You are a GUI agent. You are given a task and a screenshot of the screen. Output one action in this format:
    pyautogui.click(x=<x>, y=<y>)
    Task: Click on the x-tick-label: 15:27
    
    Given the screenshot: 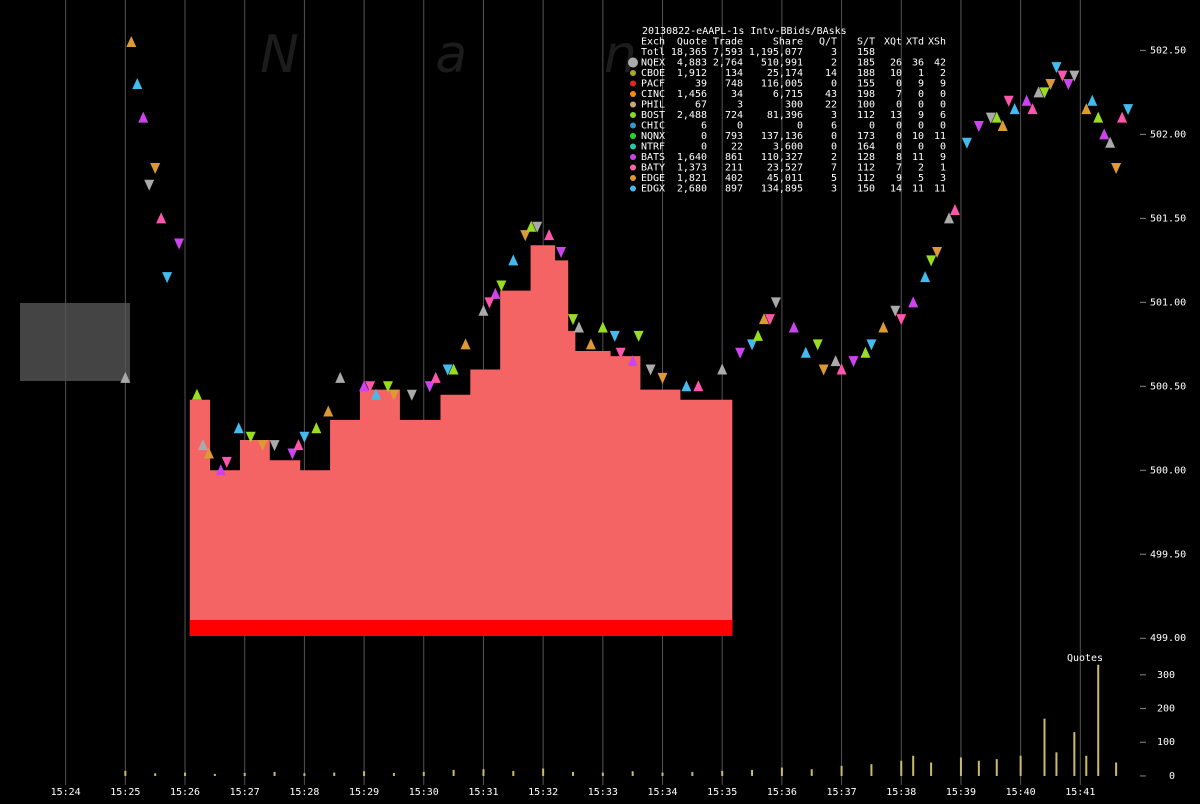 What is the action you would take?
    pyautogui.click(x=245, y=792)
    